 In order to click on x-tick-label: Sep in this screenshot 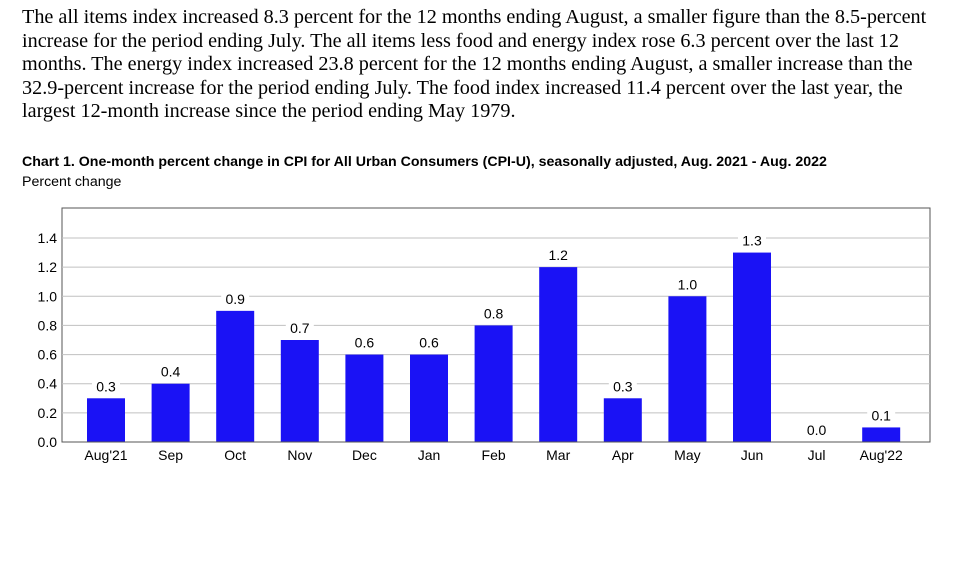, I will do `click(170, 455)`.